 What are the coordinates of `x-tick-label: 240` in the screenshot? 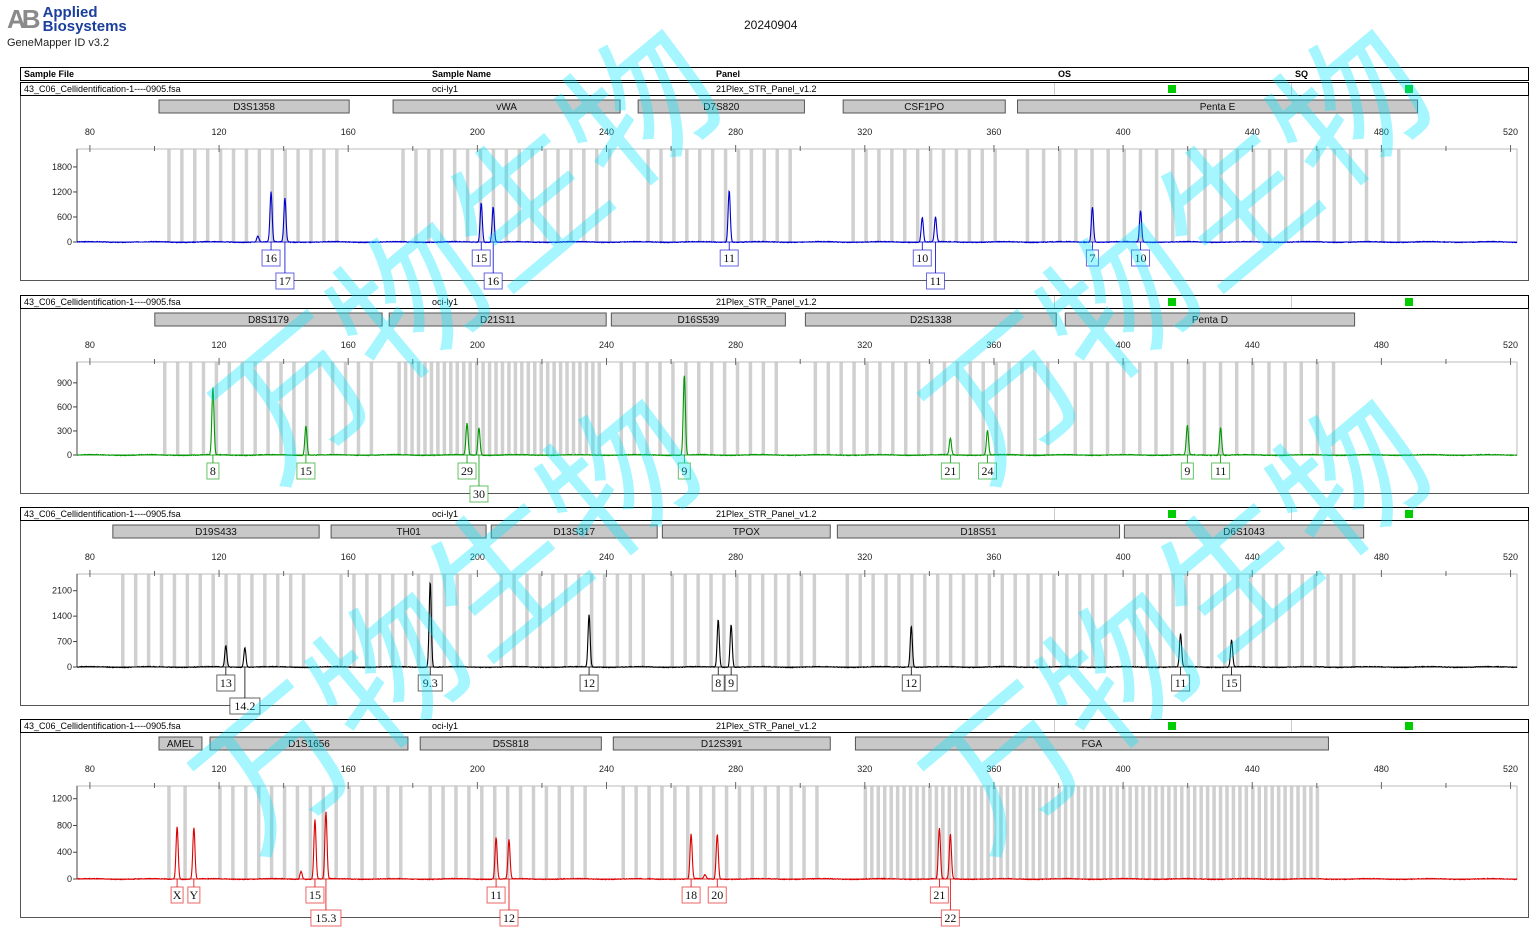 It's located at (606, 132).